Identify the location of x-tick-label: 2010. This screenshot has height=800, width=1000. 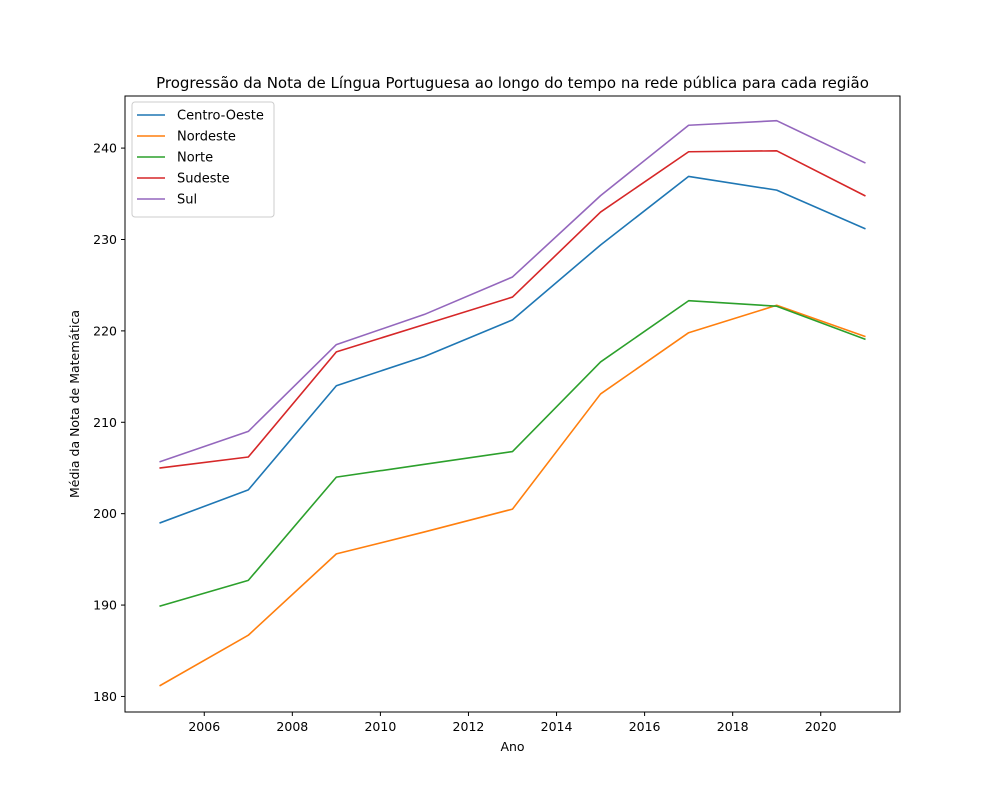
(380, 726).